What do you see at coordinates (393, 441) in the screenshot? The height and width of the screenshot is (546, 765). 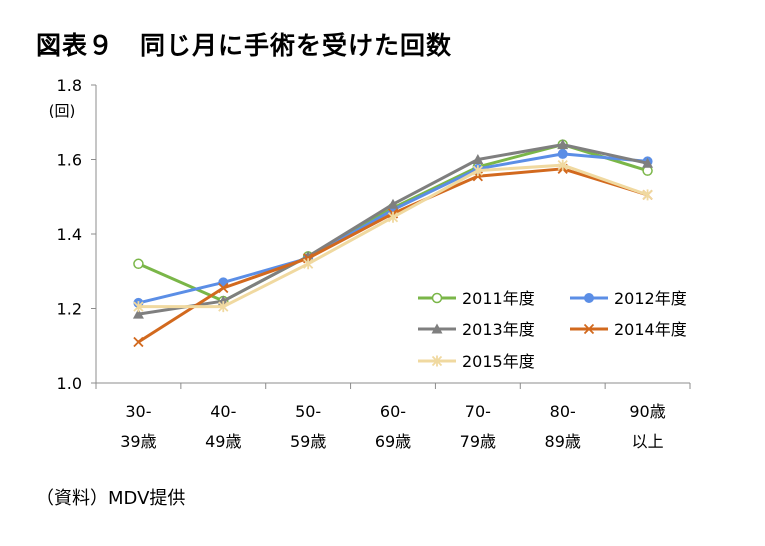 I see `x-tick-label: 69歳` at bounding box center [393, 441].